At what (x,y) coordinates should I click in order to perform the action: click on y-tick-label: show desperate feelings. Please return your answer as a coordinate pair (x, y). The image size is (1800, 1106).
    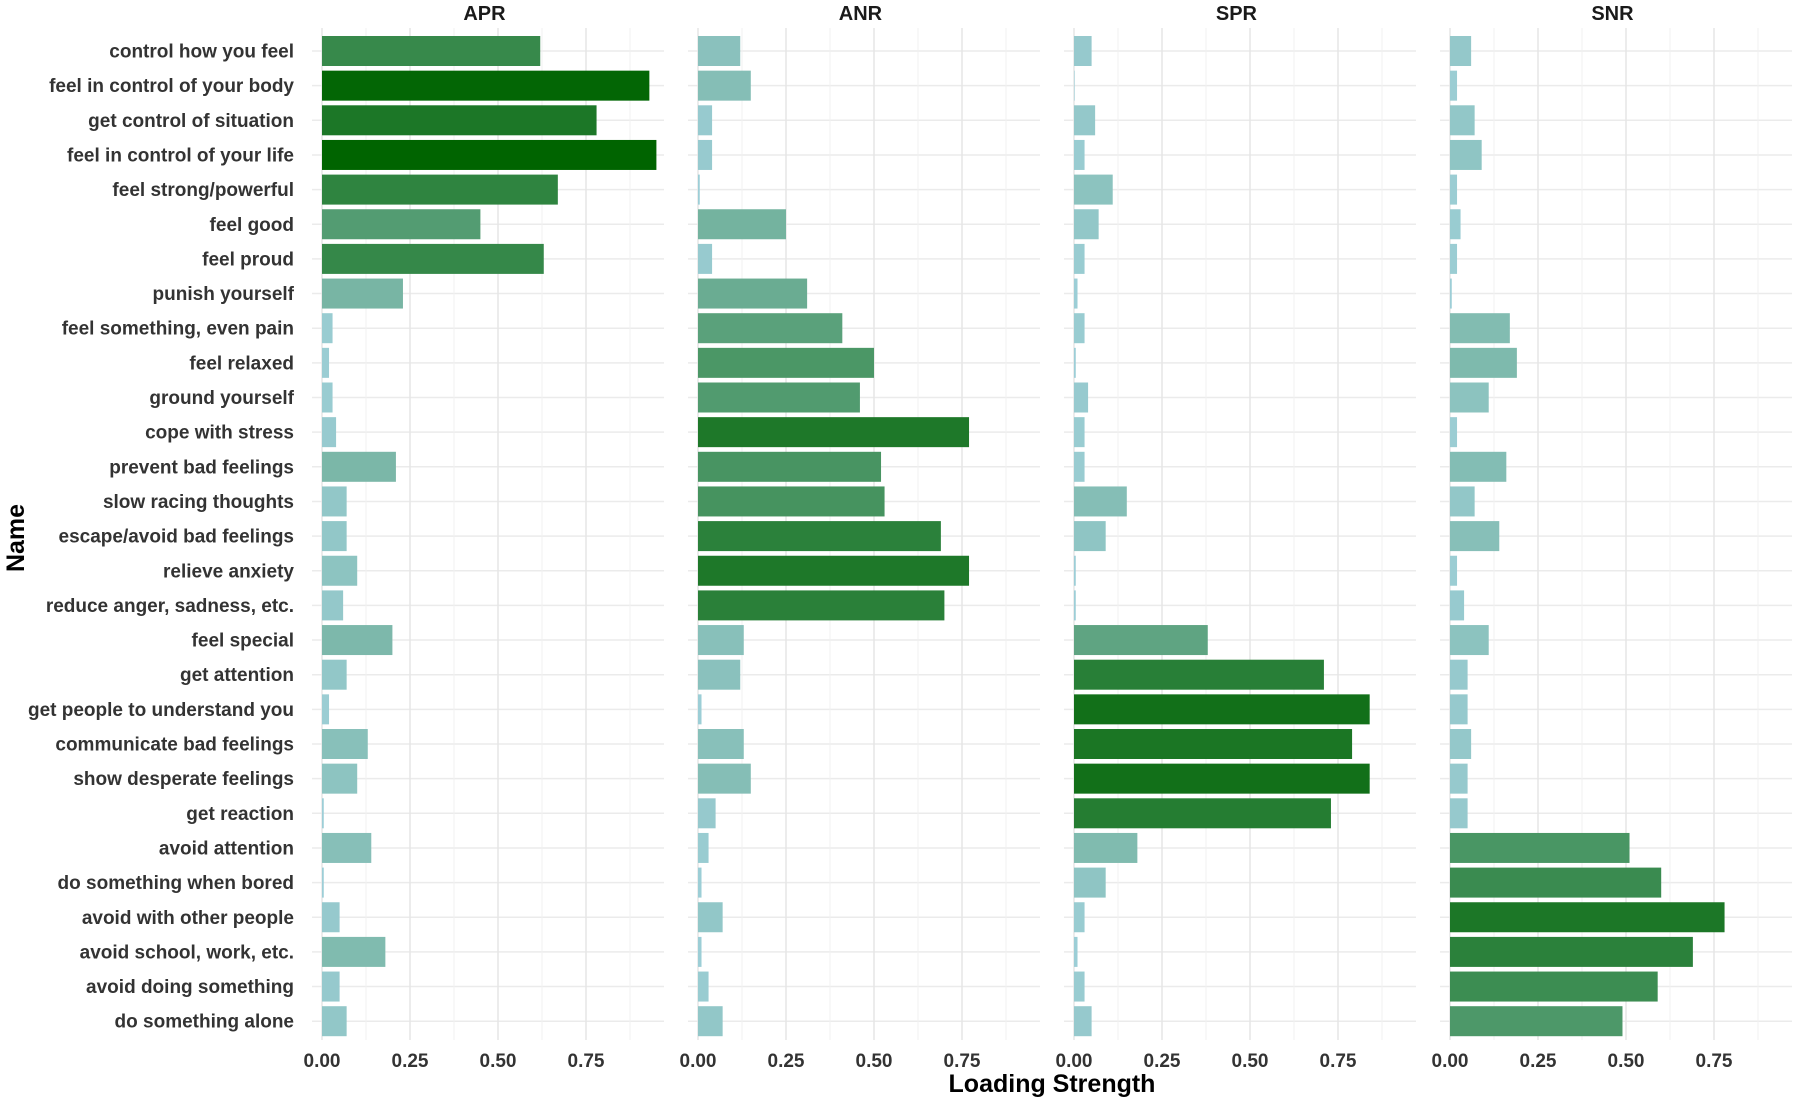
    Looking at the image, I should click on (183, 779).